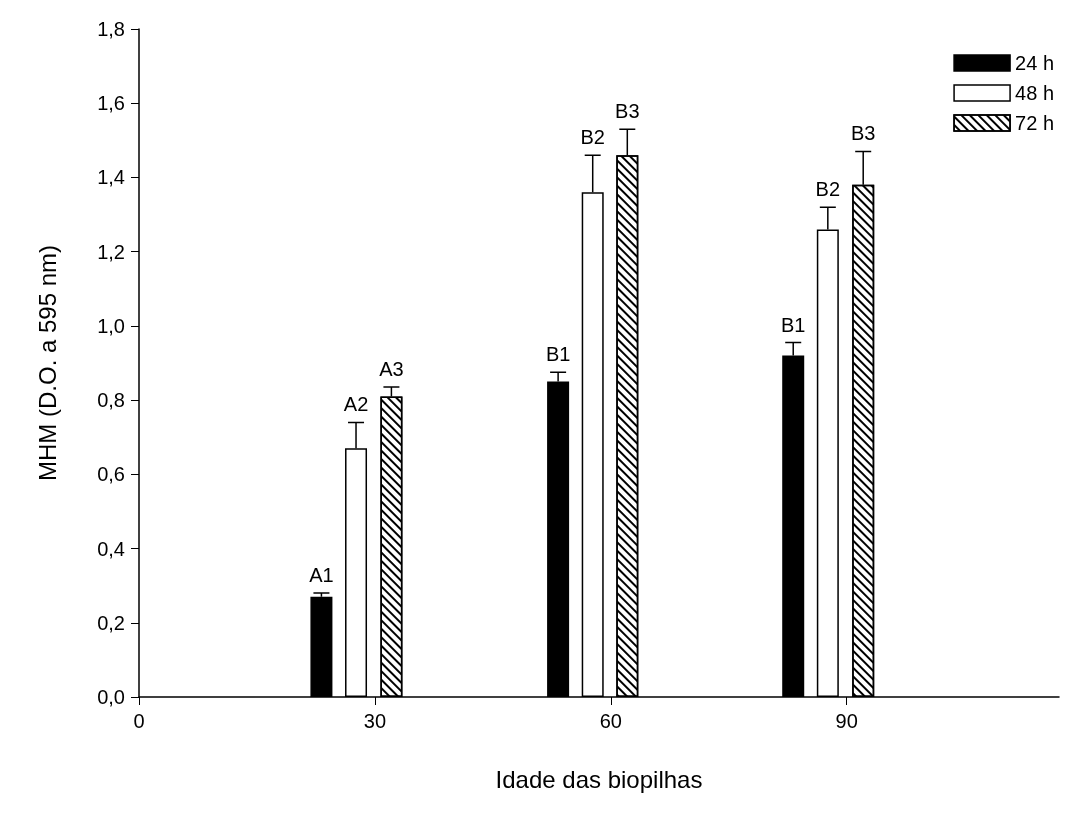 The height and width of the screenshot is (813, 1071). Describe the element at coordinates (111, 29) in the screenshot. I see `y-tick-label: 1,8` at that location.